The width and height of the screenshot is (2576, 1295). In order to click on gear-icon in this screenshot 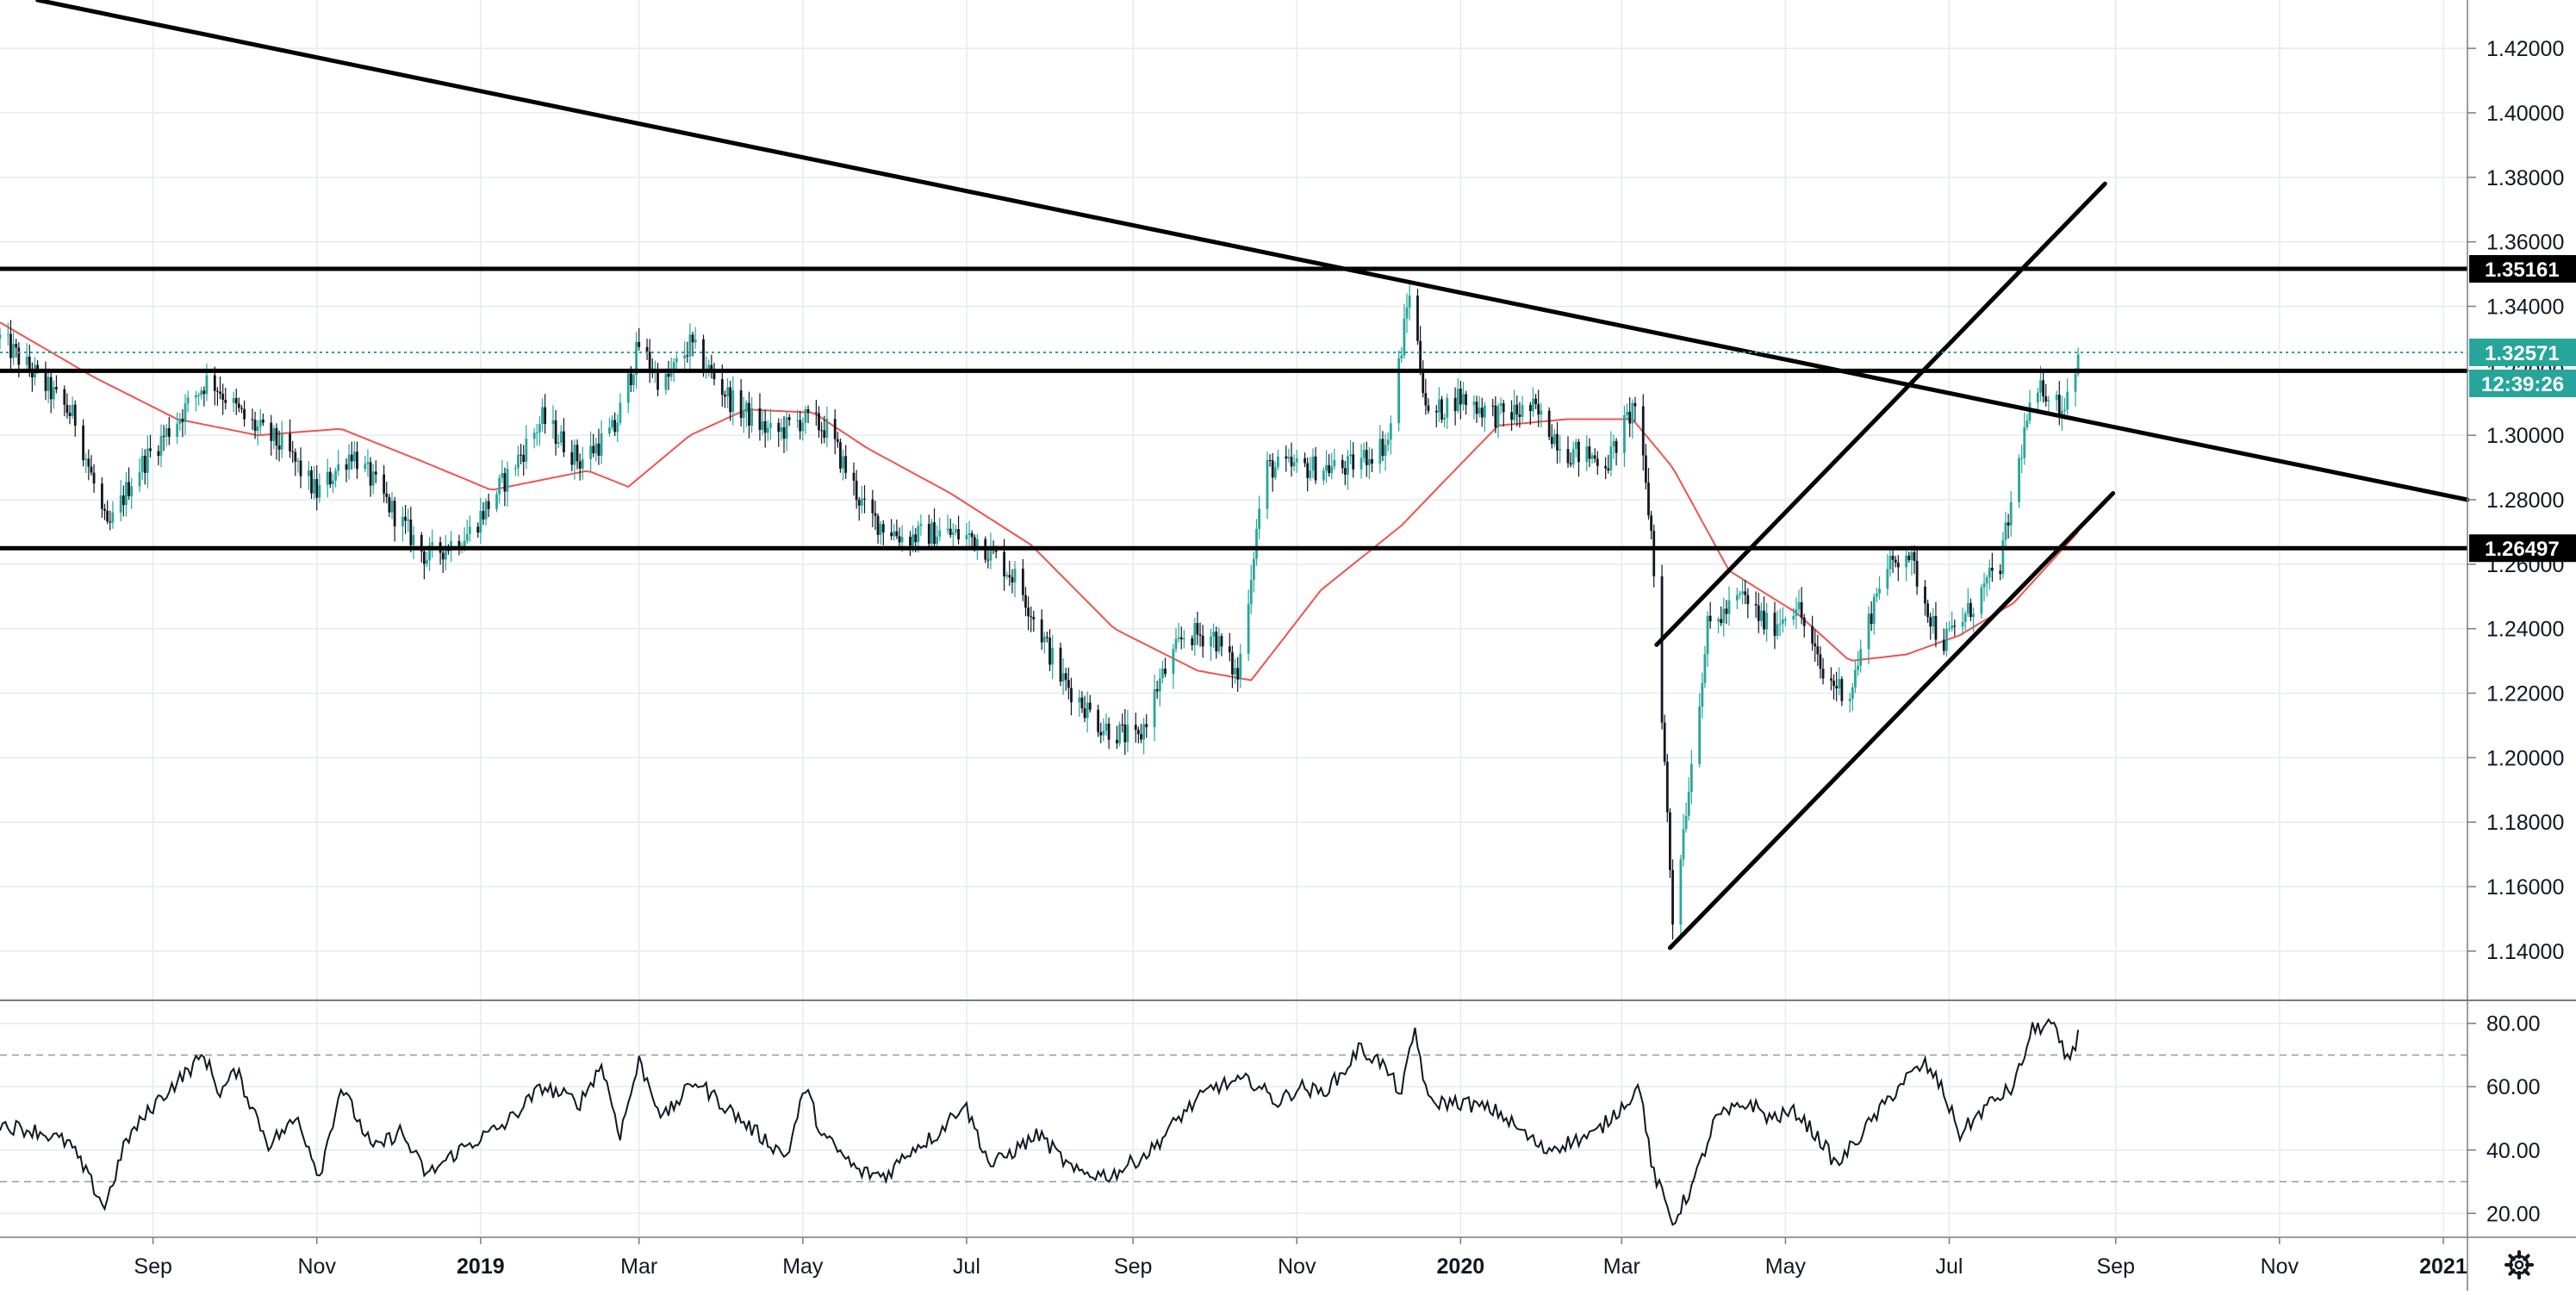, I will do `click(2519, 1264)`.